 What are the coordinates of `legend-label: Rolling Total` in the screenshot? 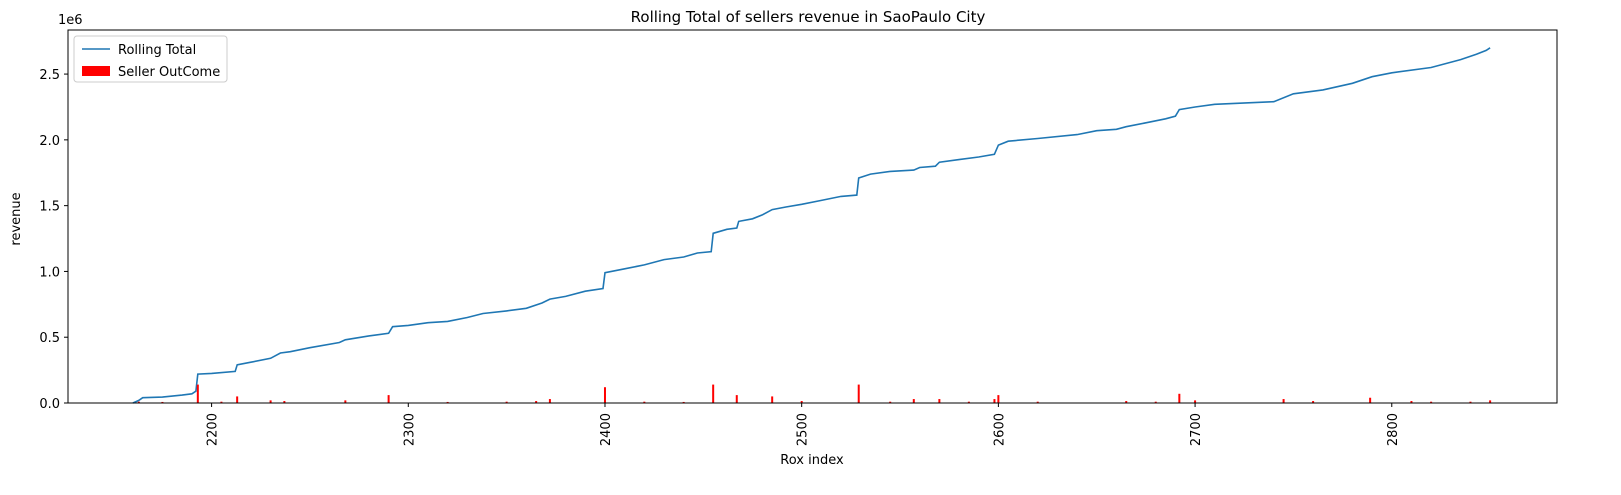 It's located at (157, 50).